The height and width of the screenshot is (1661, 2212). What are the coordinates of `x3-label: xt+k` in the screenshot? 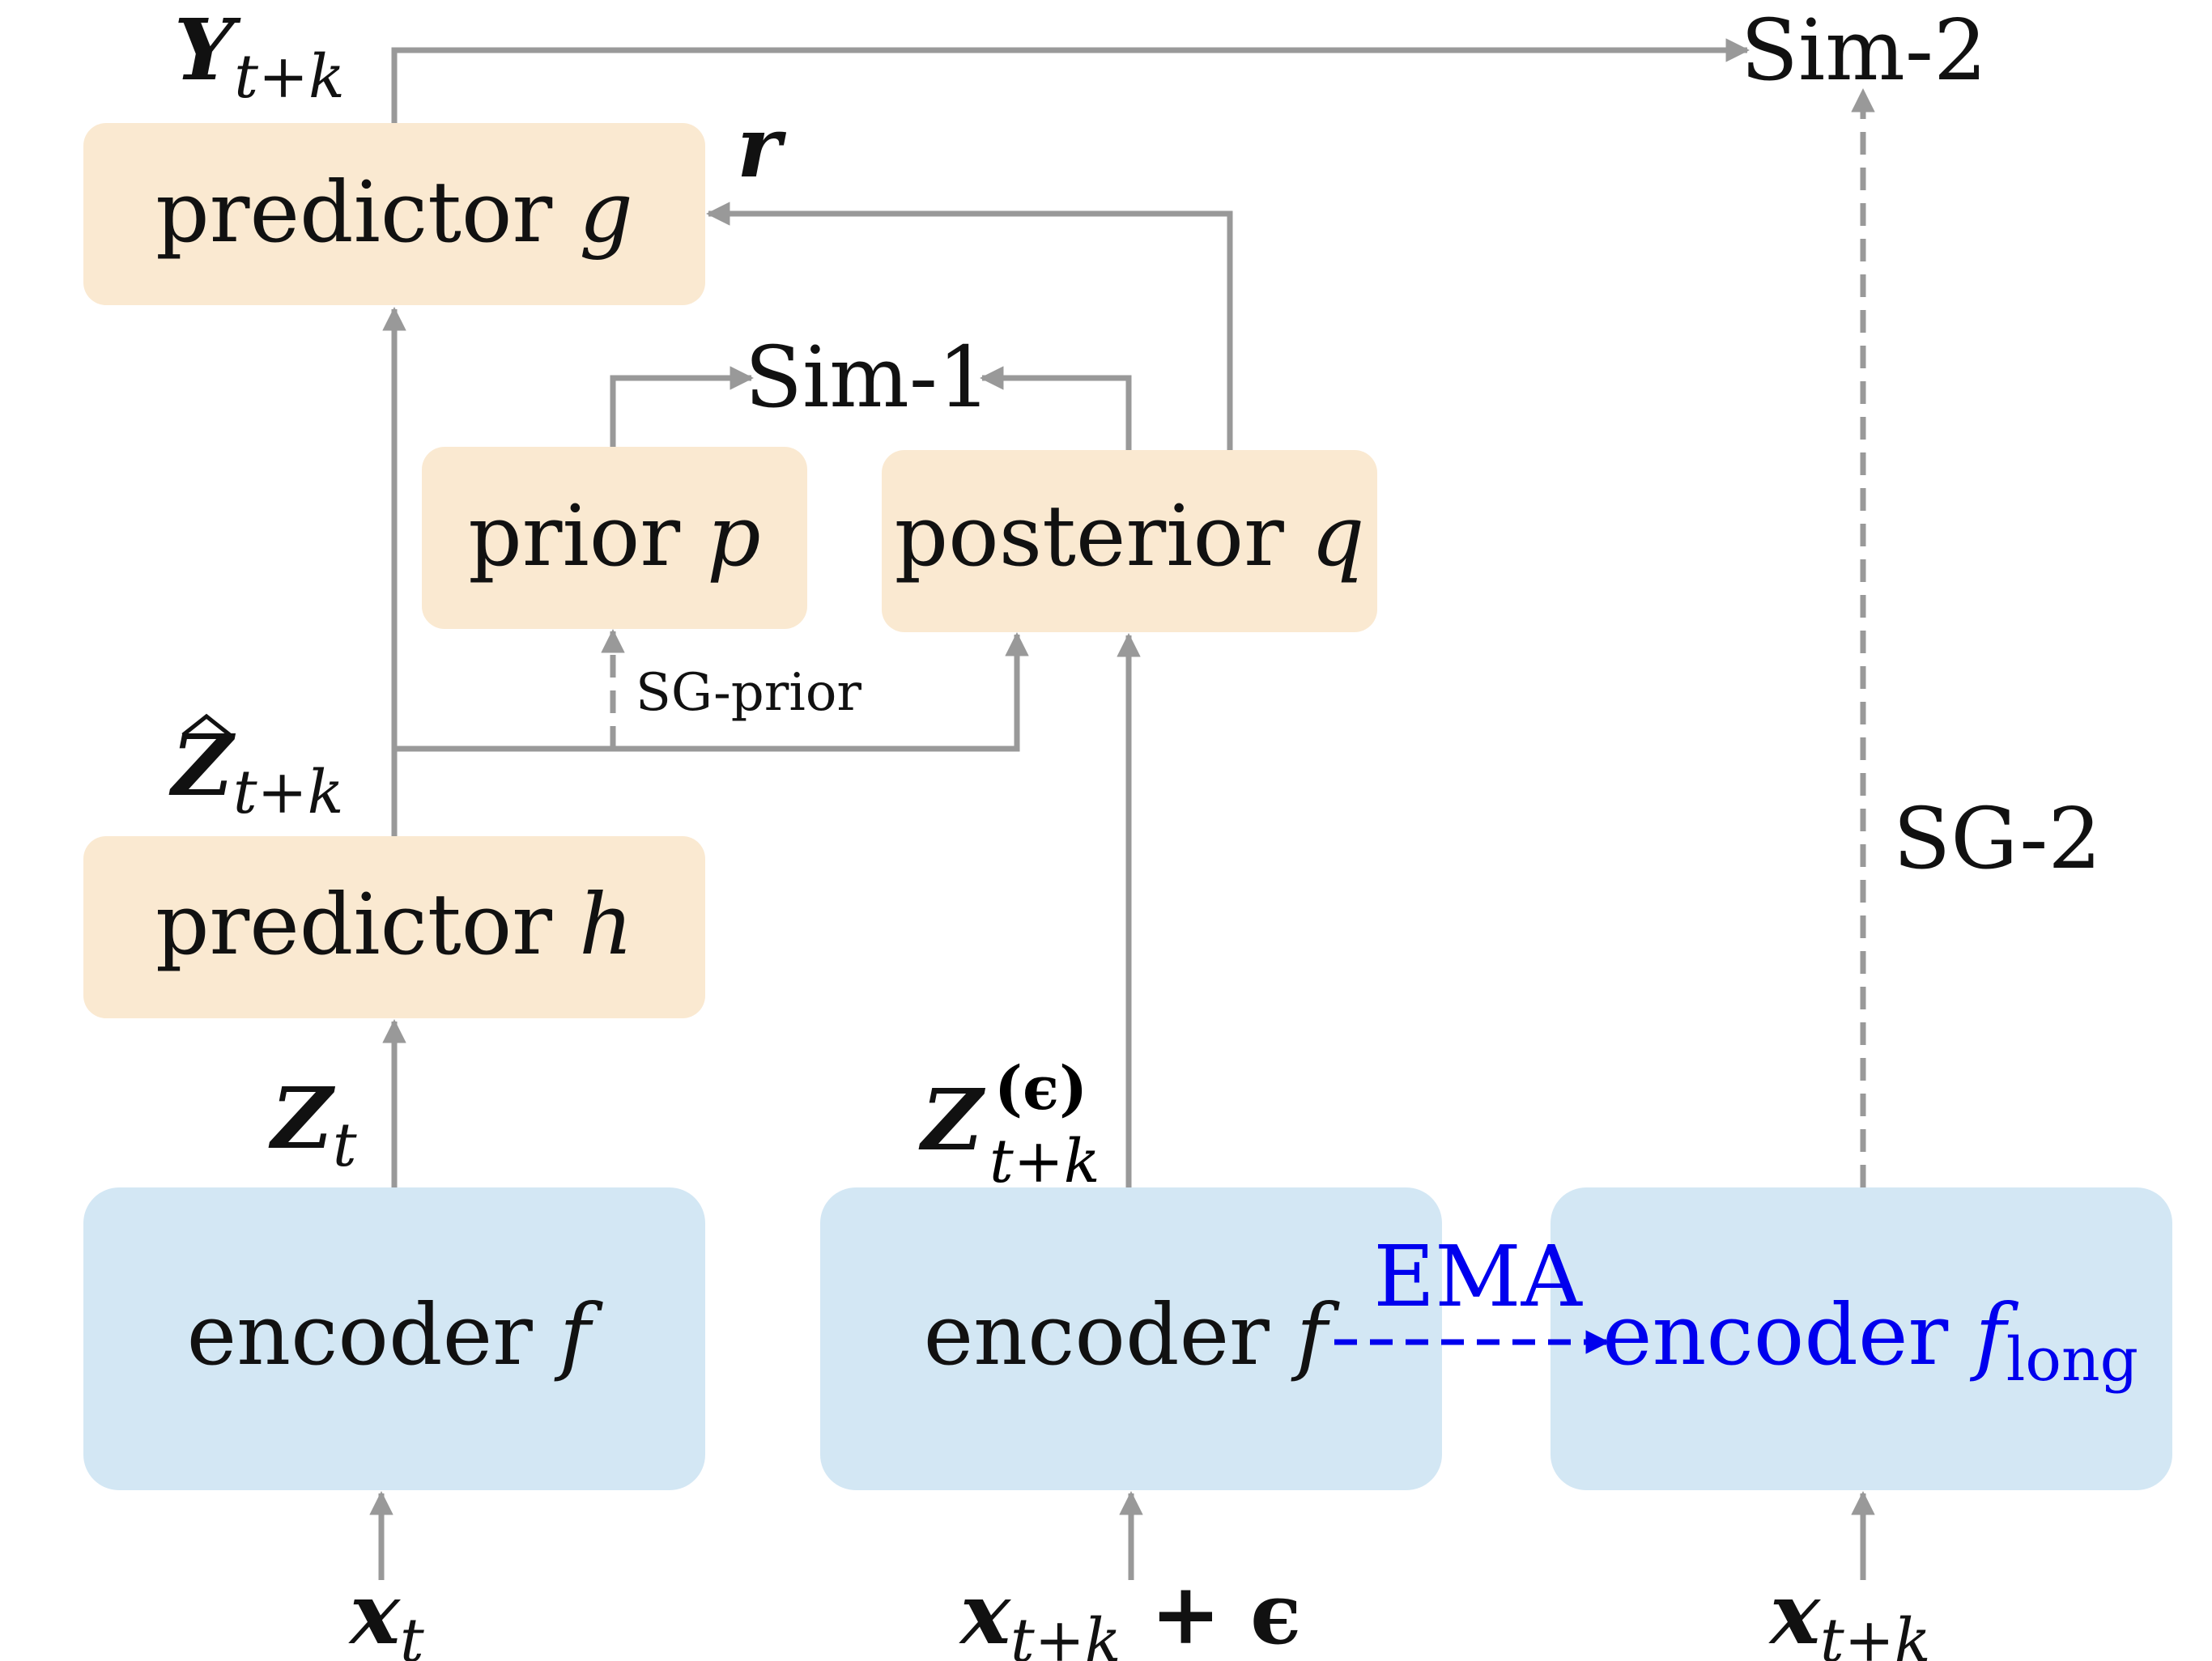 It's located at (1849, 1613).